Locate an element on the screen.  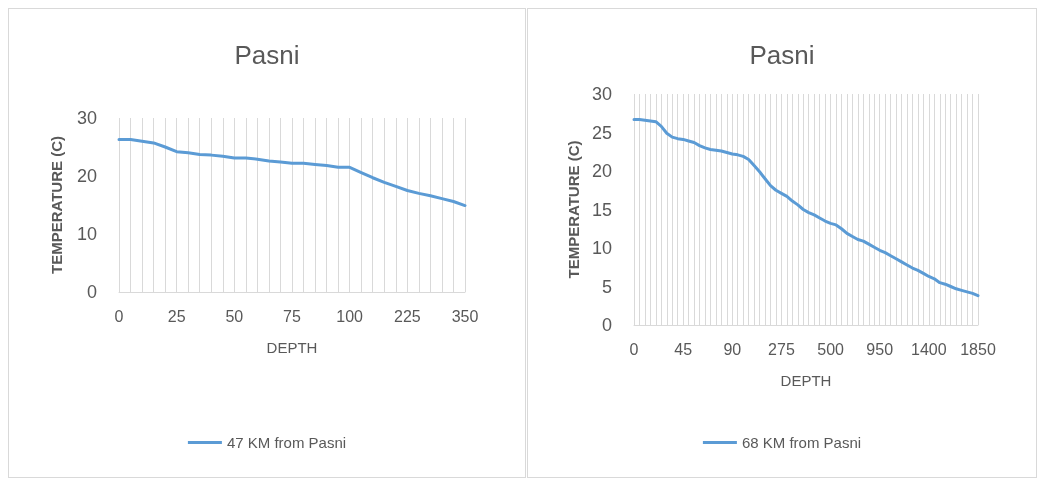
x-tick-label: 225 is located at coordinates (407, 316).